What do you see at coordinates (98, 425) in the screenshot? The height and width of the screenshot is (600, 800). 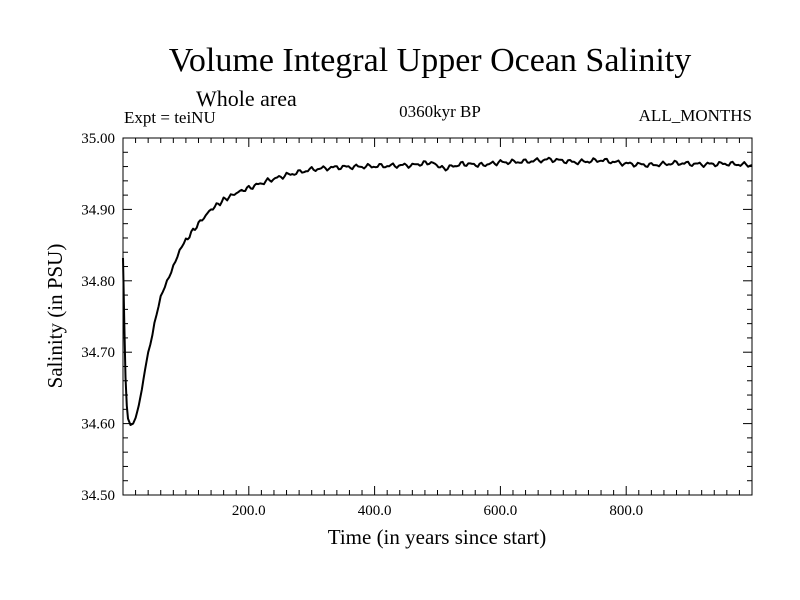 I see `y-tick-label: 34.60` at bounding box center [98, 425].